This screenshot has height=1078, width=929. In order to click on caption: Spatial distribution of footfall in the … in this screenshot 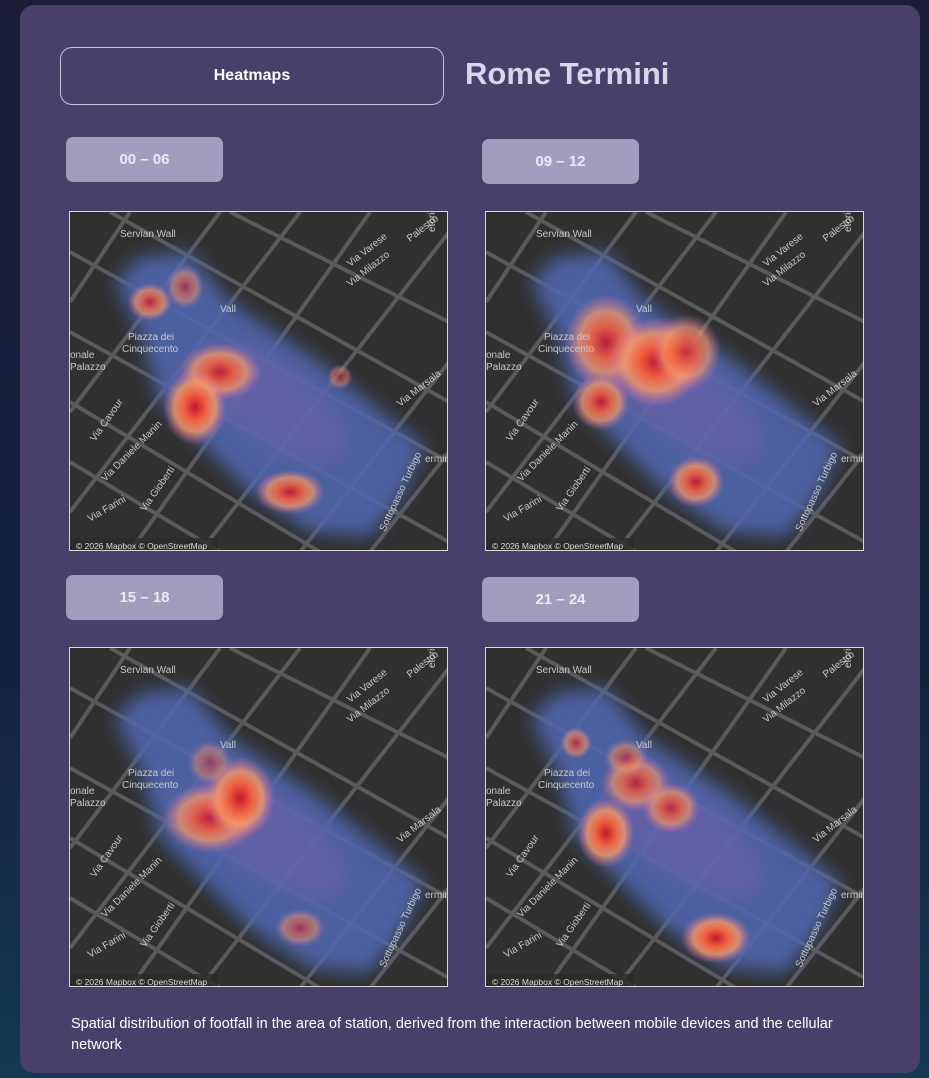, I will do `click(452, 1034)`.